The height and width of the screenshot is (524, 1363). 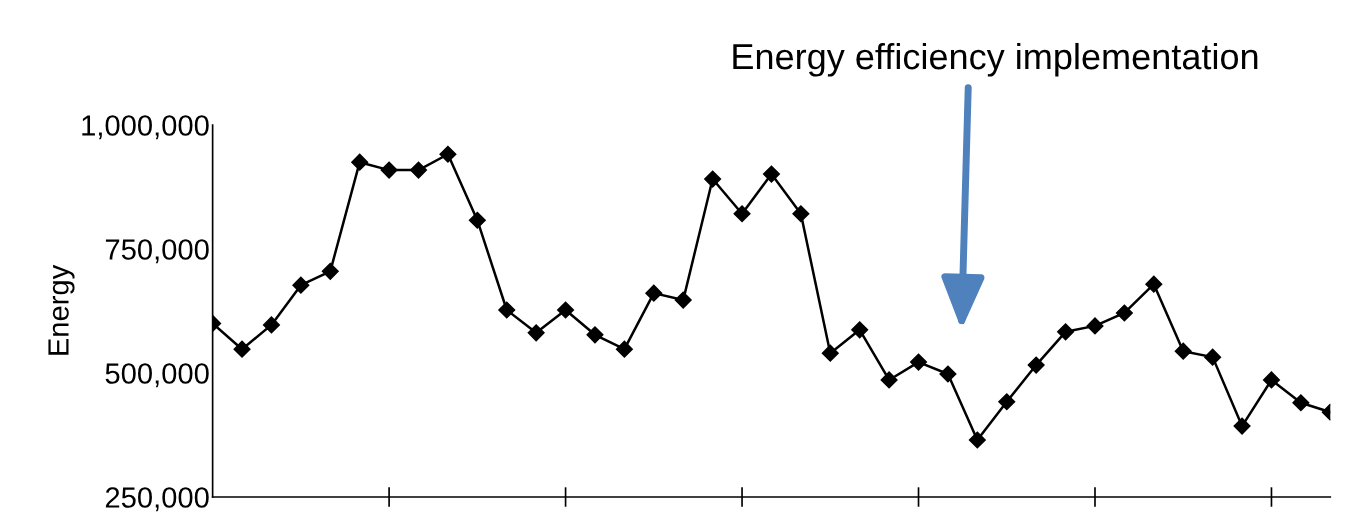 What do you see at coordinates (157, 499) in the screenshot?
I see `y-tick-label: 250,000` at bounding box center [157, 499].